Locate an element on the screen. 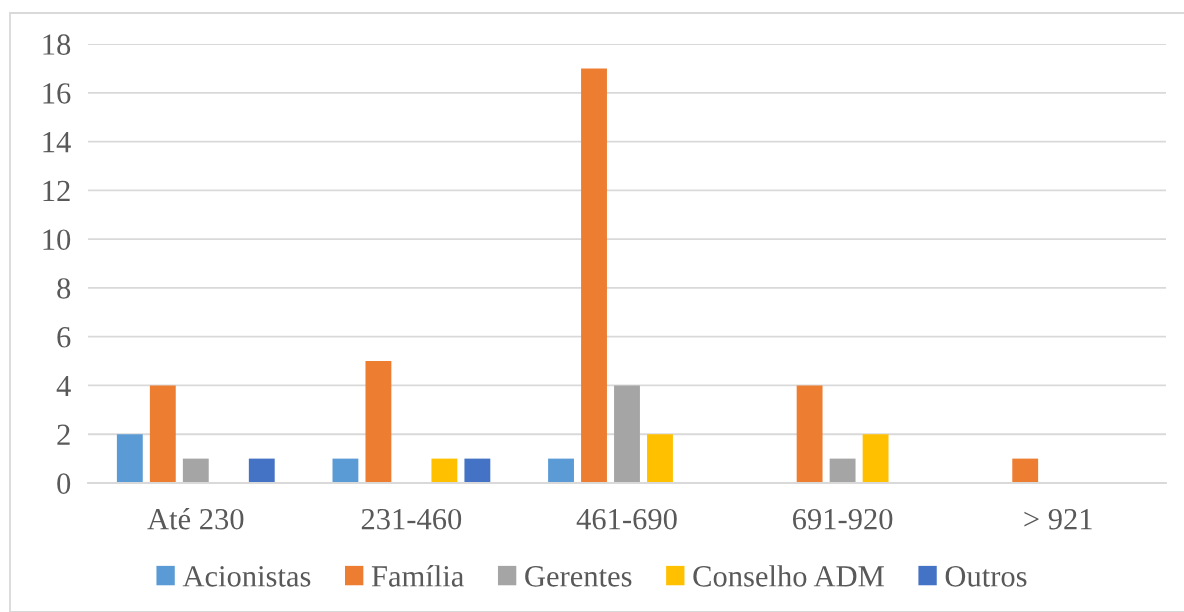 The image size is (1184, 612). y-tick-label: 0 is located at coordinates (64, 483).